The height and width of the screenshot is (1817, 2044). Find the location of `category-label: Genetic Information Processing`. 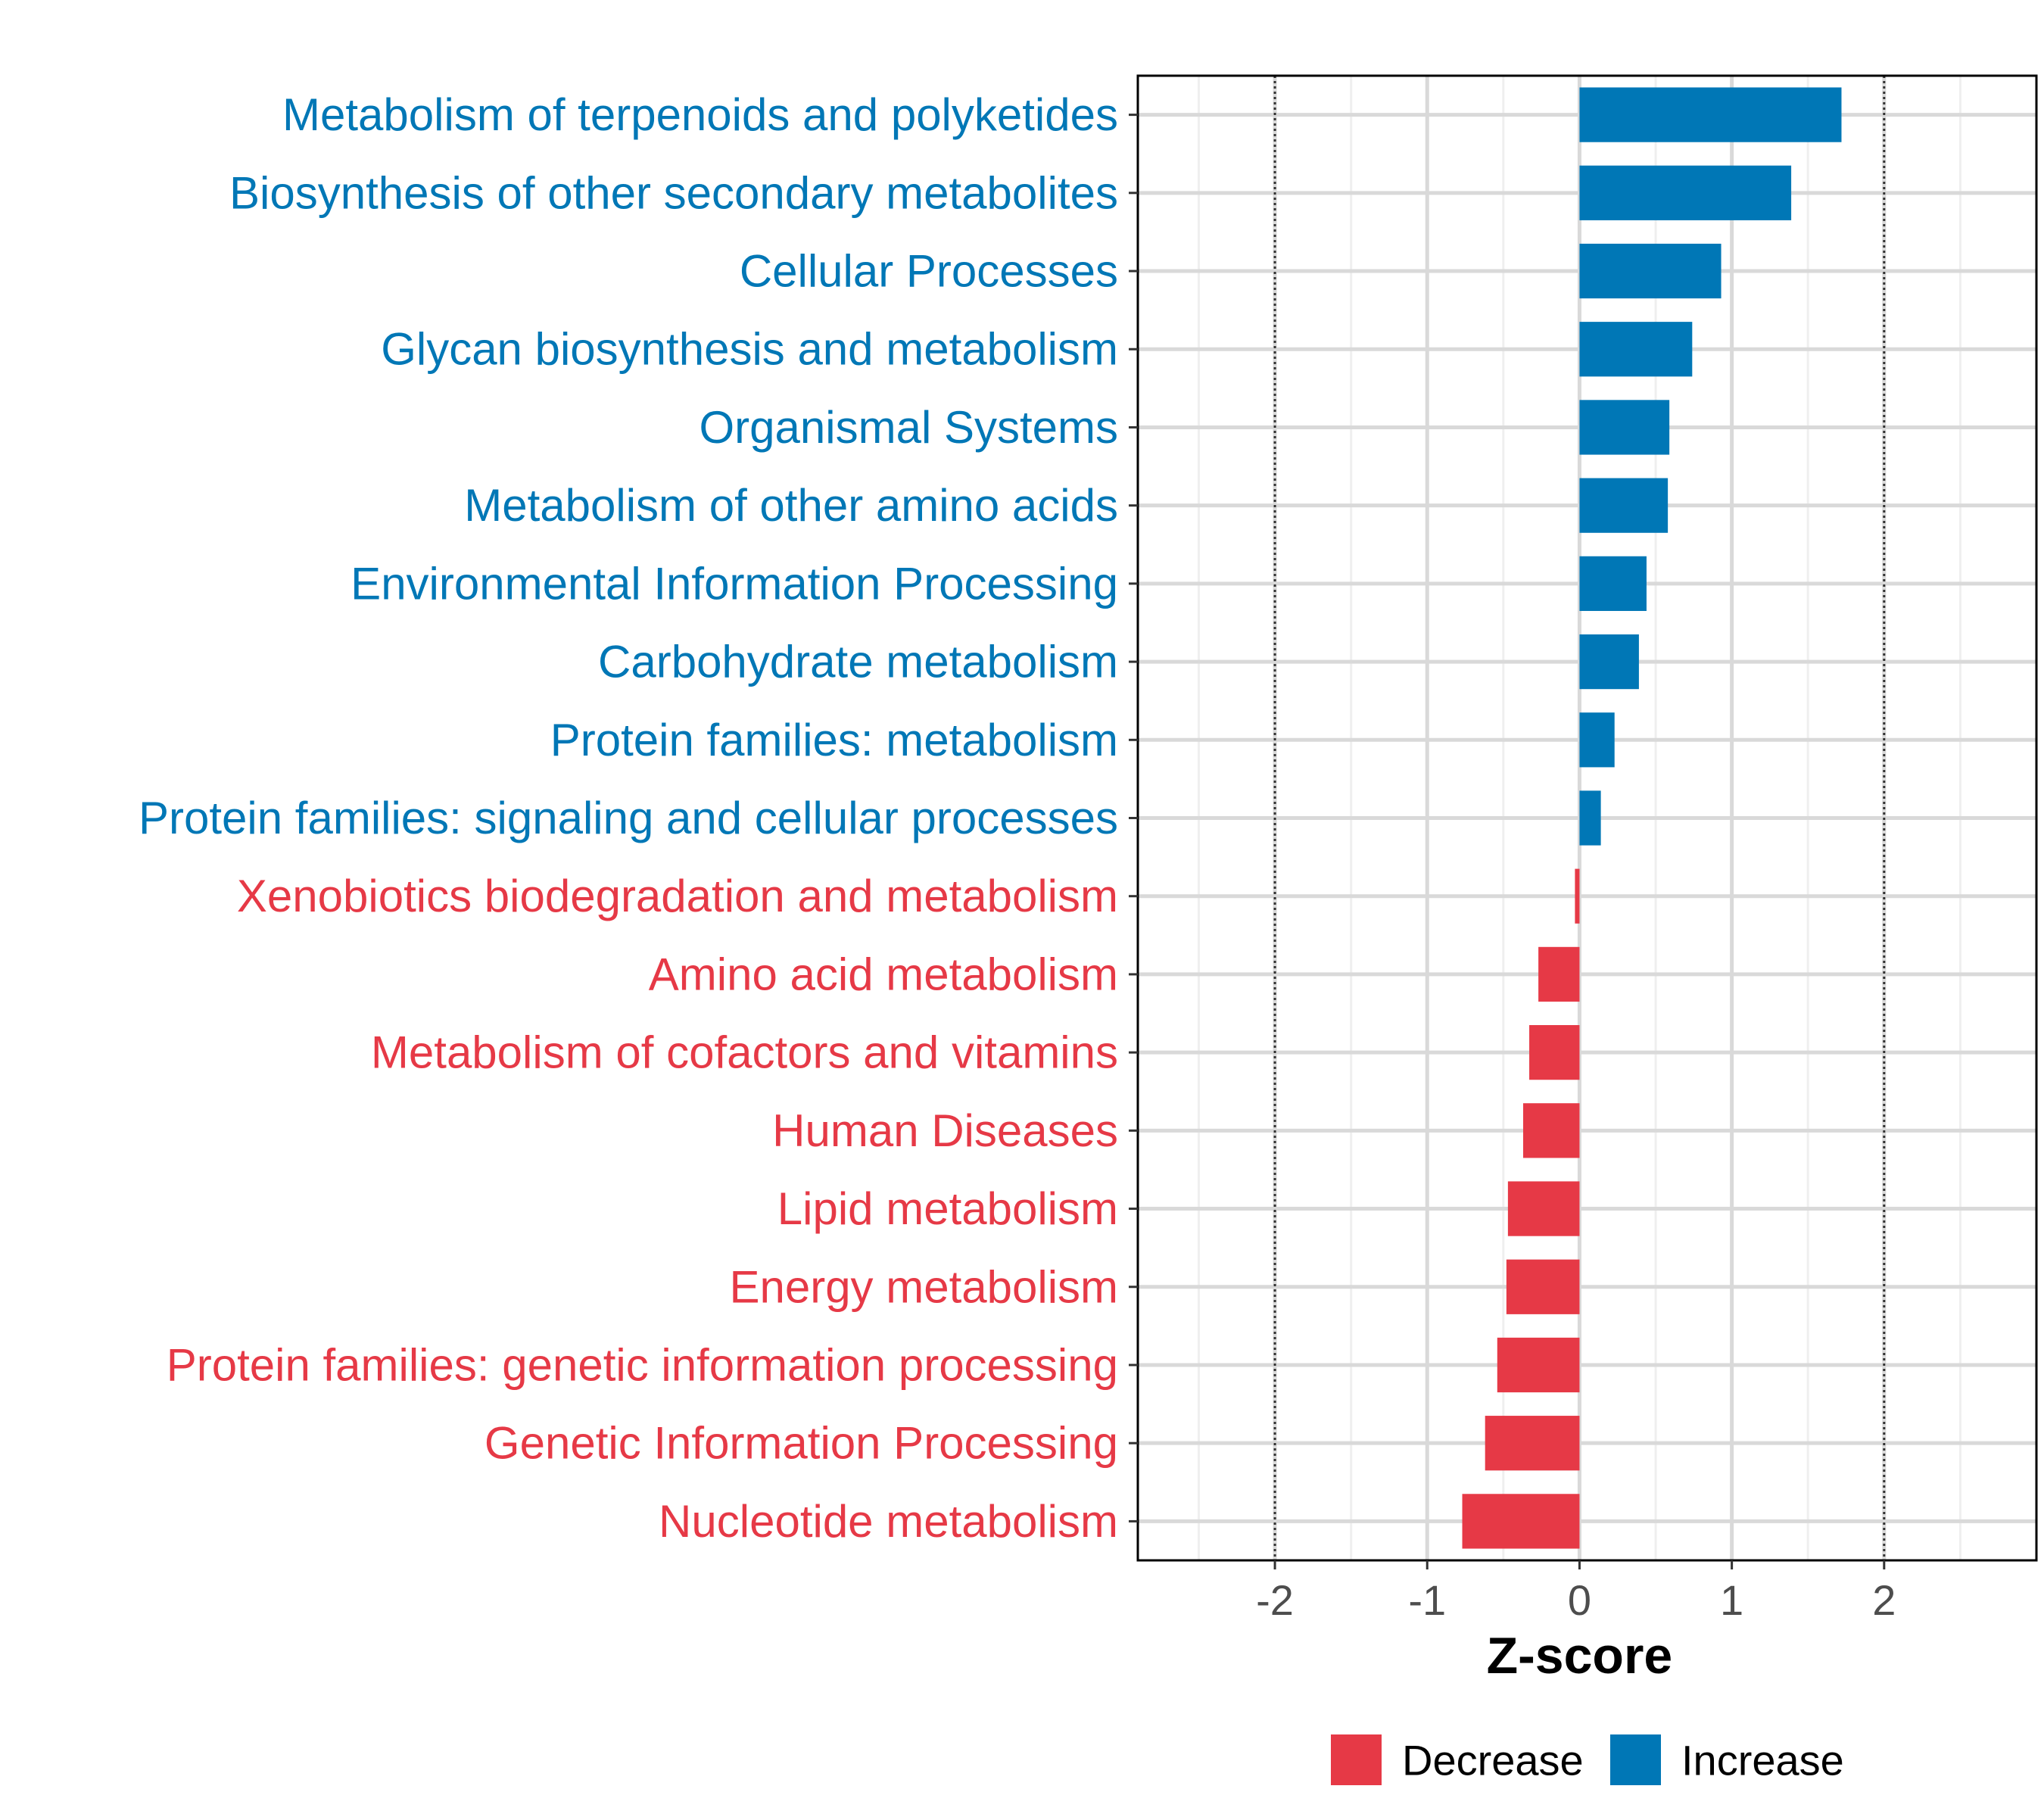

category-label: Genetic Information Processing is located at coordinates (801, 1443).